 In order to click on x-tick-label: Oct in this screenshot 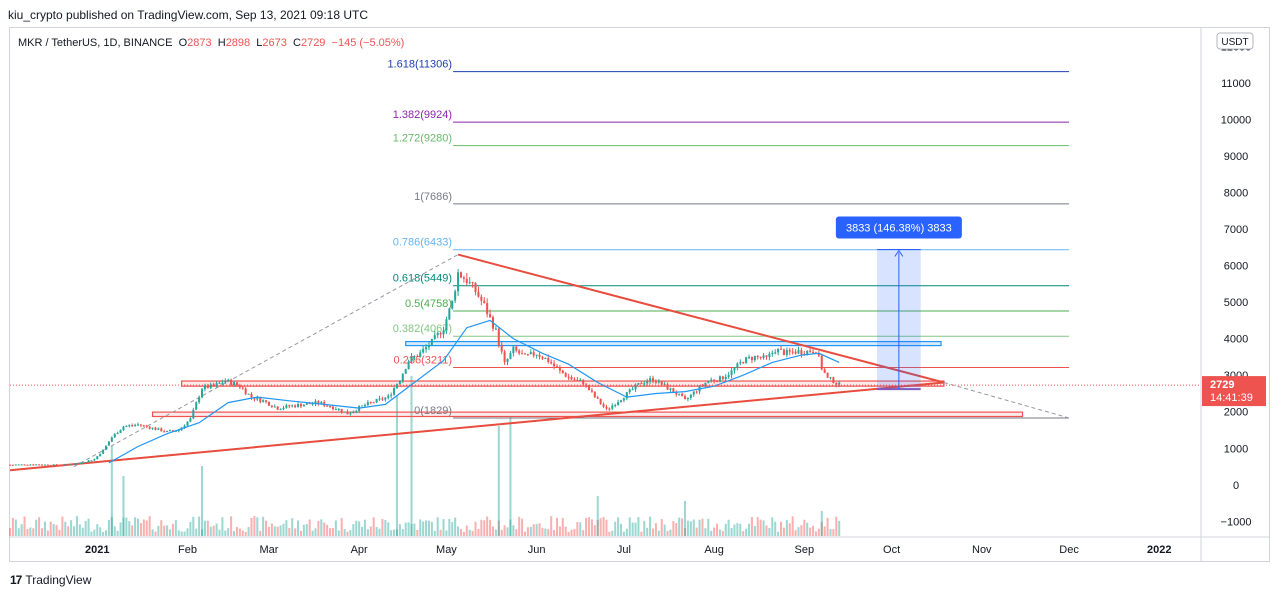, I will do `click(891, 550)`.